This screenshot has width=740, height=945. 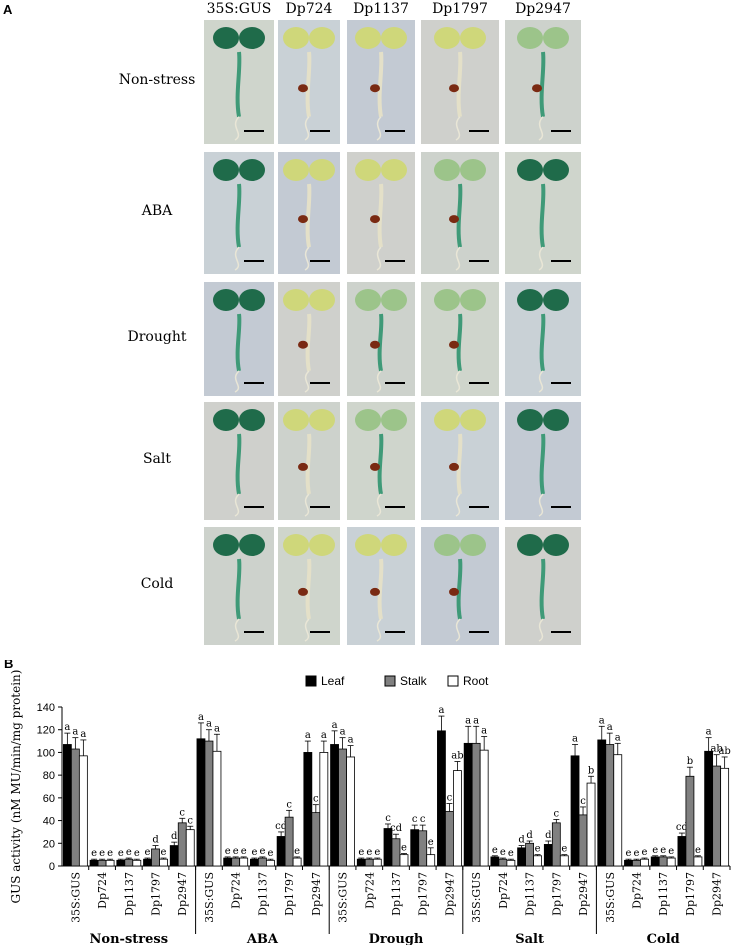 I want to click on column-header: Dp2947, so click(x=543, y=9).